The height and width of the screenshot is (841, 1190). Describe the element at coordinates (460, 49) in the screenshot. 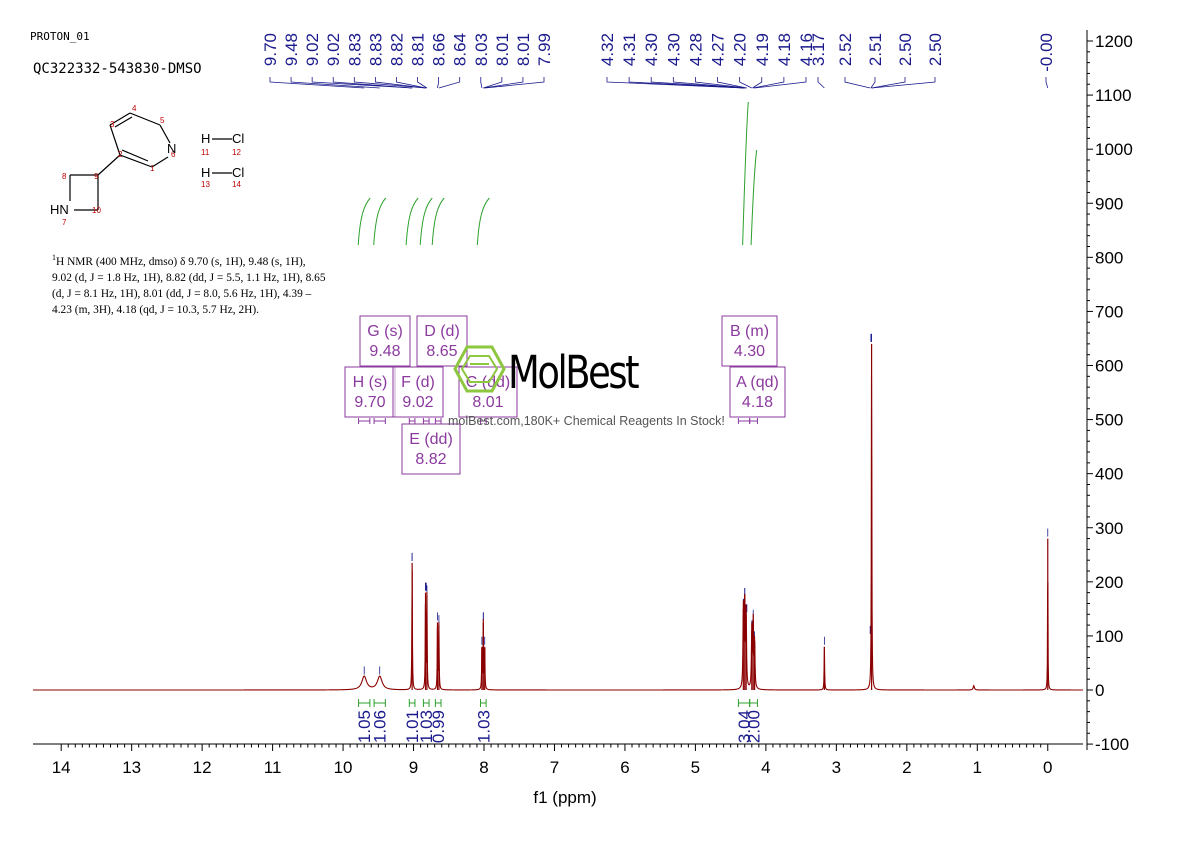

I see `peak-label: 8.64` at that location.